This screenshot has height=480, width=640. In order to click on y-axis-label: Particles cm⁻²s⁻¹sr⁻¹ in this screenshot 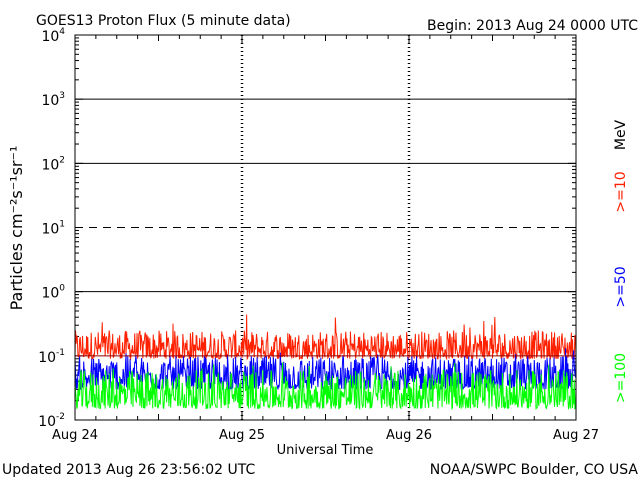, I will do `click(16, 228)`.